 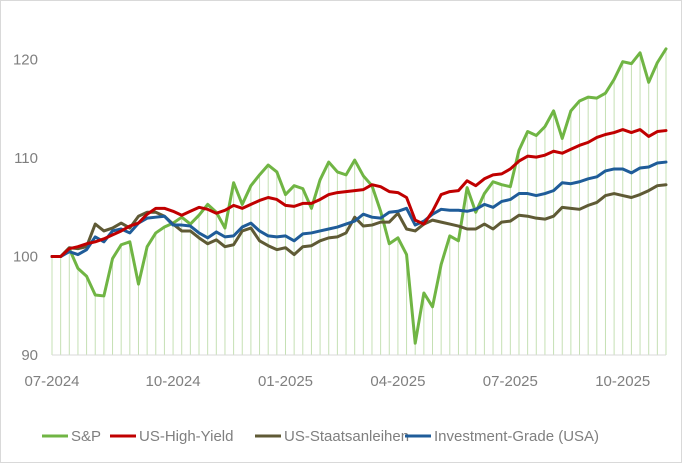 I want to click on y-tick-label: 100, so click(x=25, y=257).